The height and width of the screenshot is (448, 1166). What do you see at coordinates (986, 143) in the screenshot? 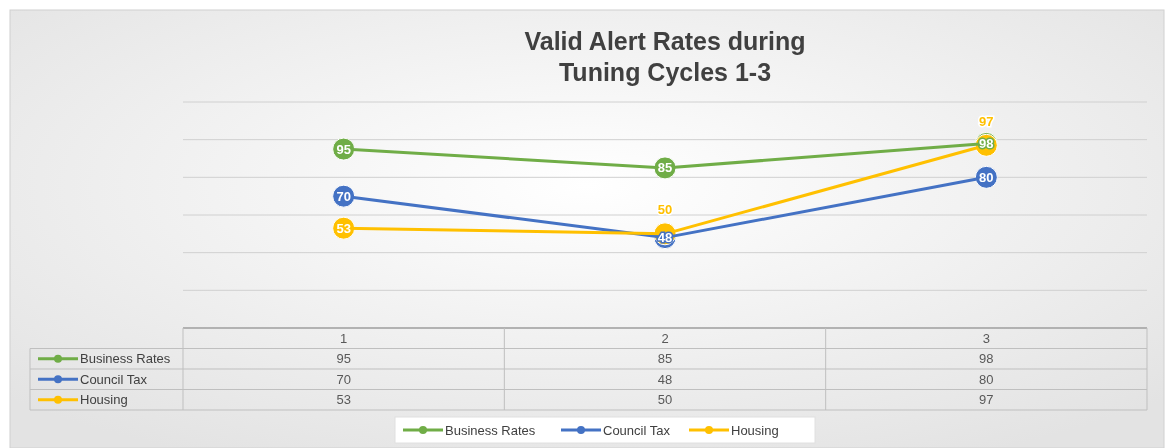
I see `annotation: 98` at bounding box center [986, 143].